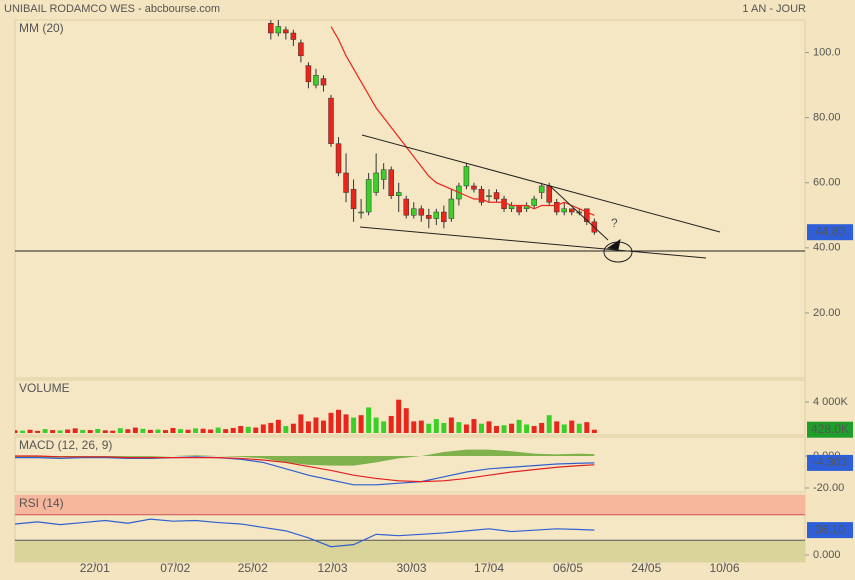 The height and width of the screenshot is (580, 855). What do you see at coordinates (827, 555) in the screenshot?
I see `y-tick-label: 0.000` at bounding box center [827, 555].